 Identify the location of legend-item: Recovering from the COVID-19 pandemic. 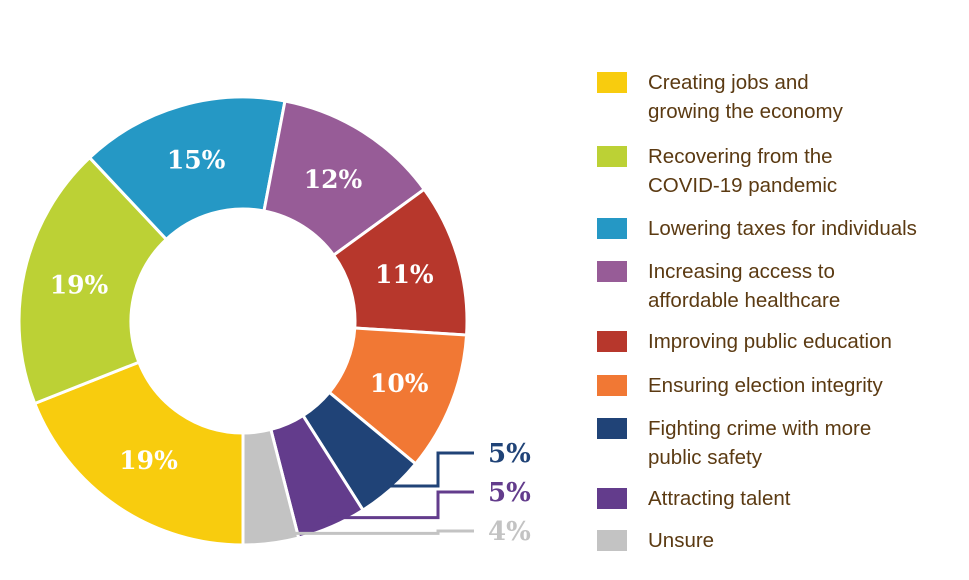
(717, 171).